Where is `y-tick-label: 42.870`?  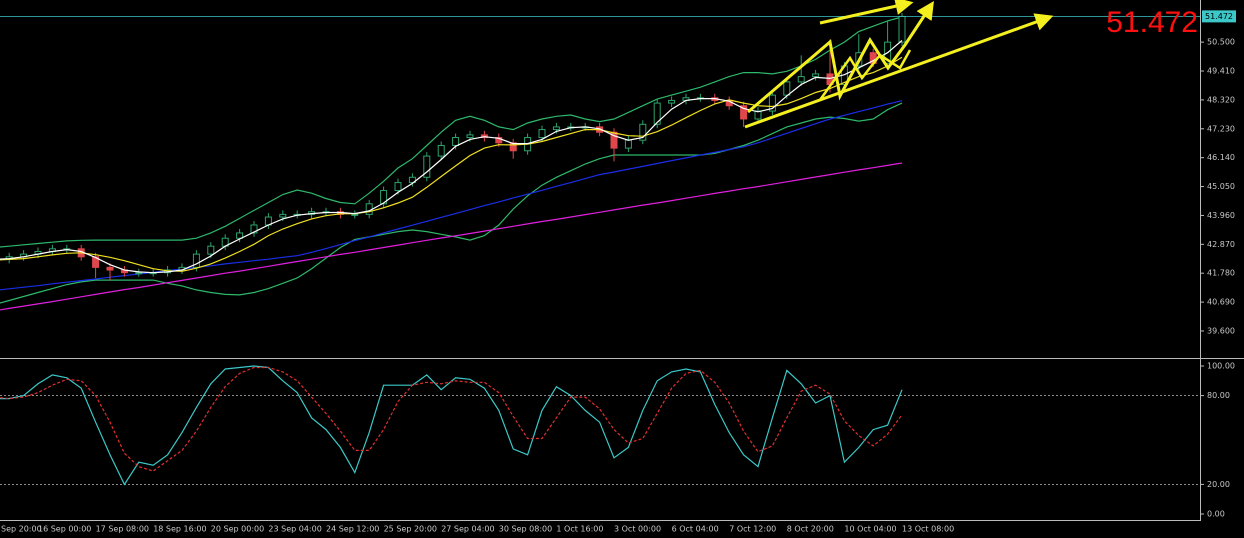 y-tick-label: 42.870 is located at coordinates (1221, 244).